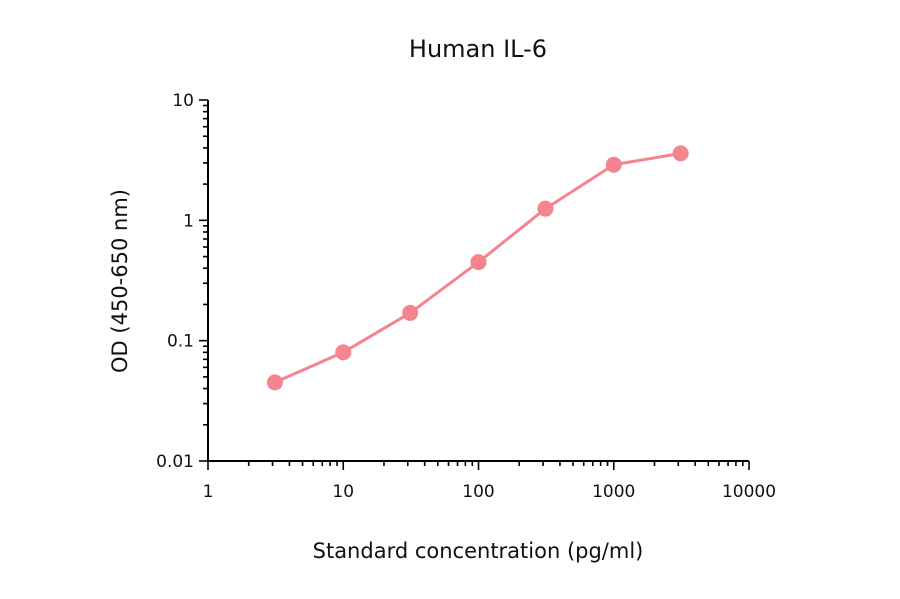 This screenshot has height=599, width=900. Describe the element at coordinates (749, 492) in the screenshot. I see `x-tick-label: 10000` at that location.